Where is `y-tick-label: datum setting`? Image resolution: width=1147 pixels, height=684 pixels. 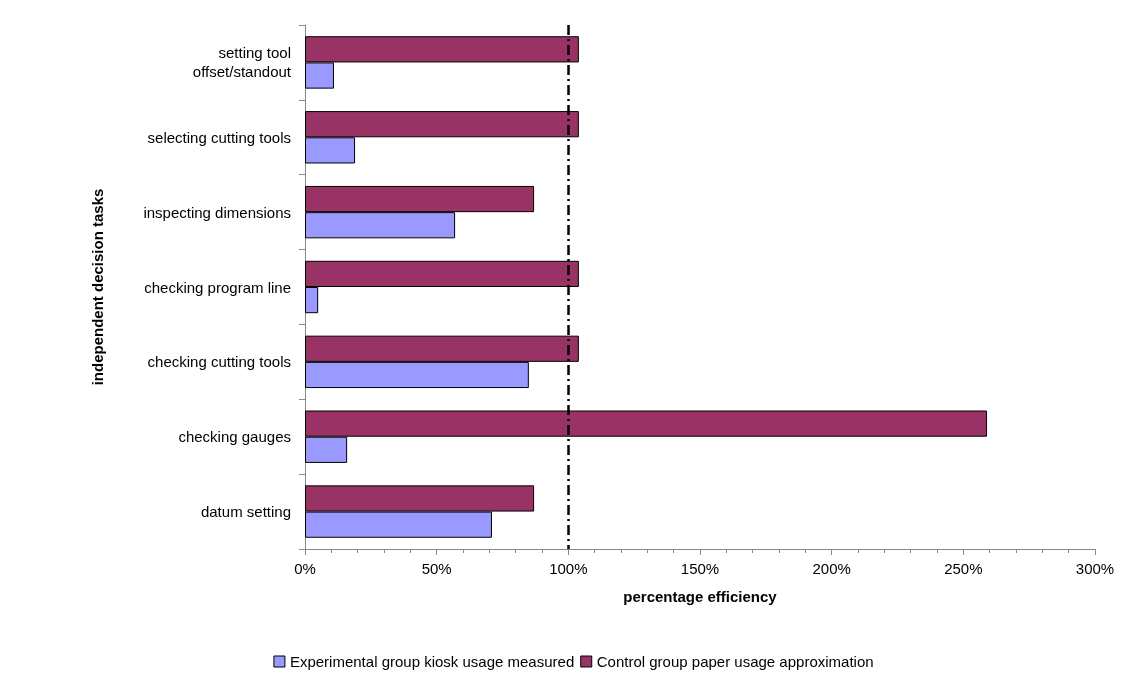
y-tick-label: datum setting is located at coordinates (245, 512).